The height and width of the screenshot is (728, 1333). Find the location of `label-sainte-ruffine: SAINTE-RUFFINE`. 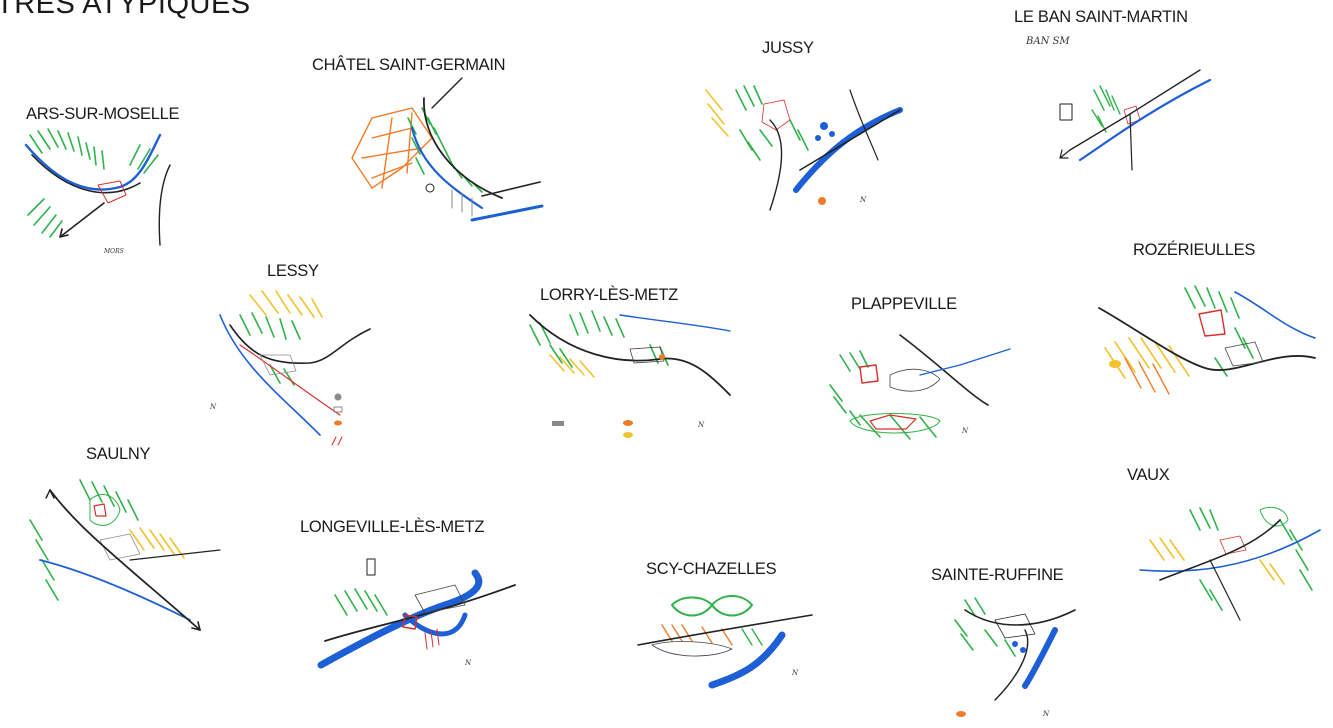

label-sainte-ruffine: SAINTE-RUFFINE is located at coordinates (997, 575).